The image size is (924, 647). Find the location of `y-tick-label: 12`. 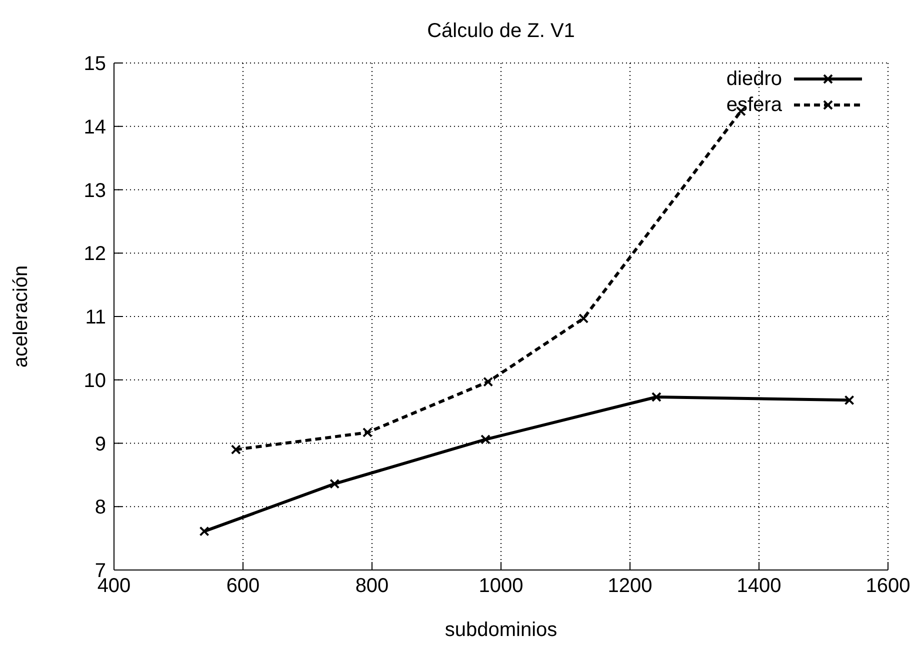

y-tick-label: 12 is located at coordinates (95, 254).